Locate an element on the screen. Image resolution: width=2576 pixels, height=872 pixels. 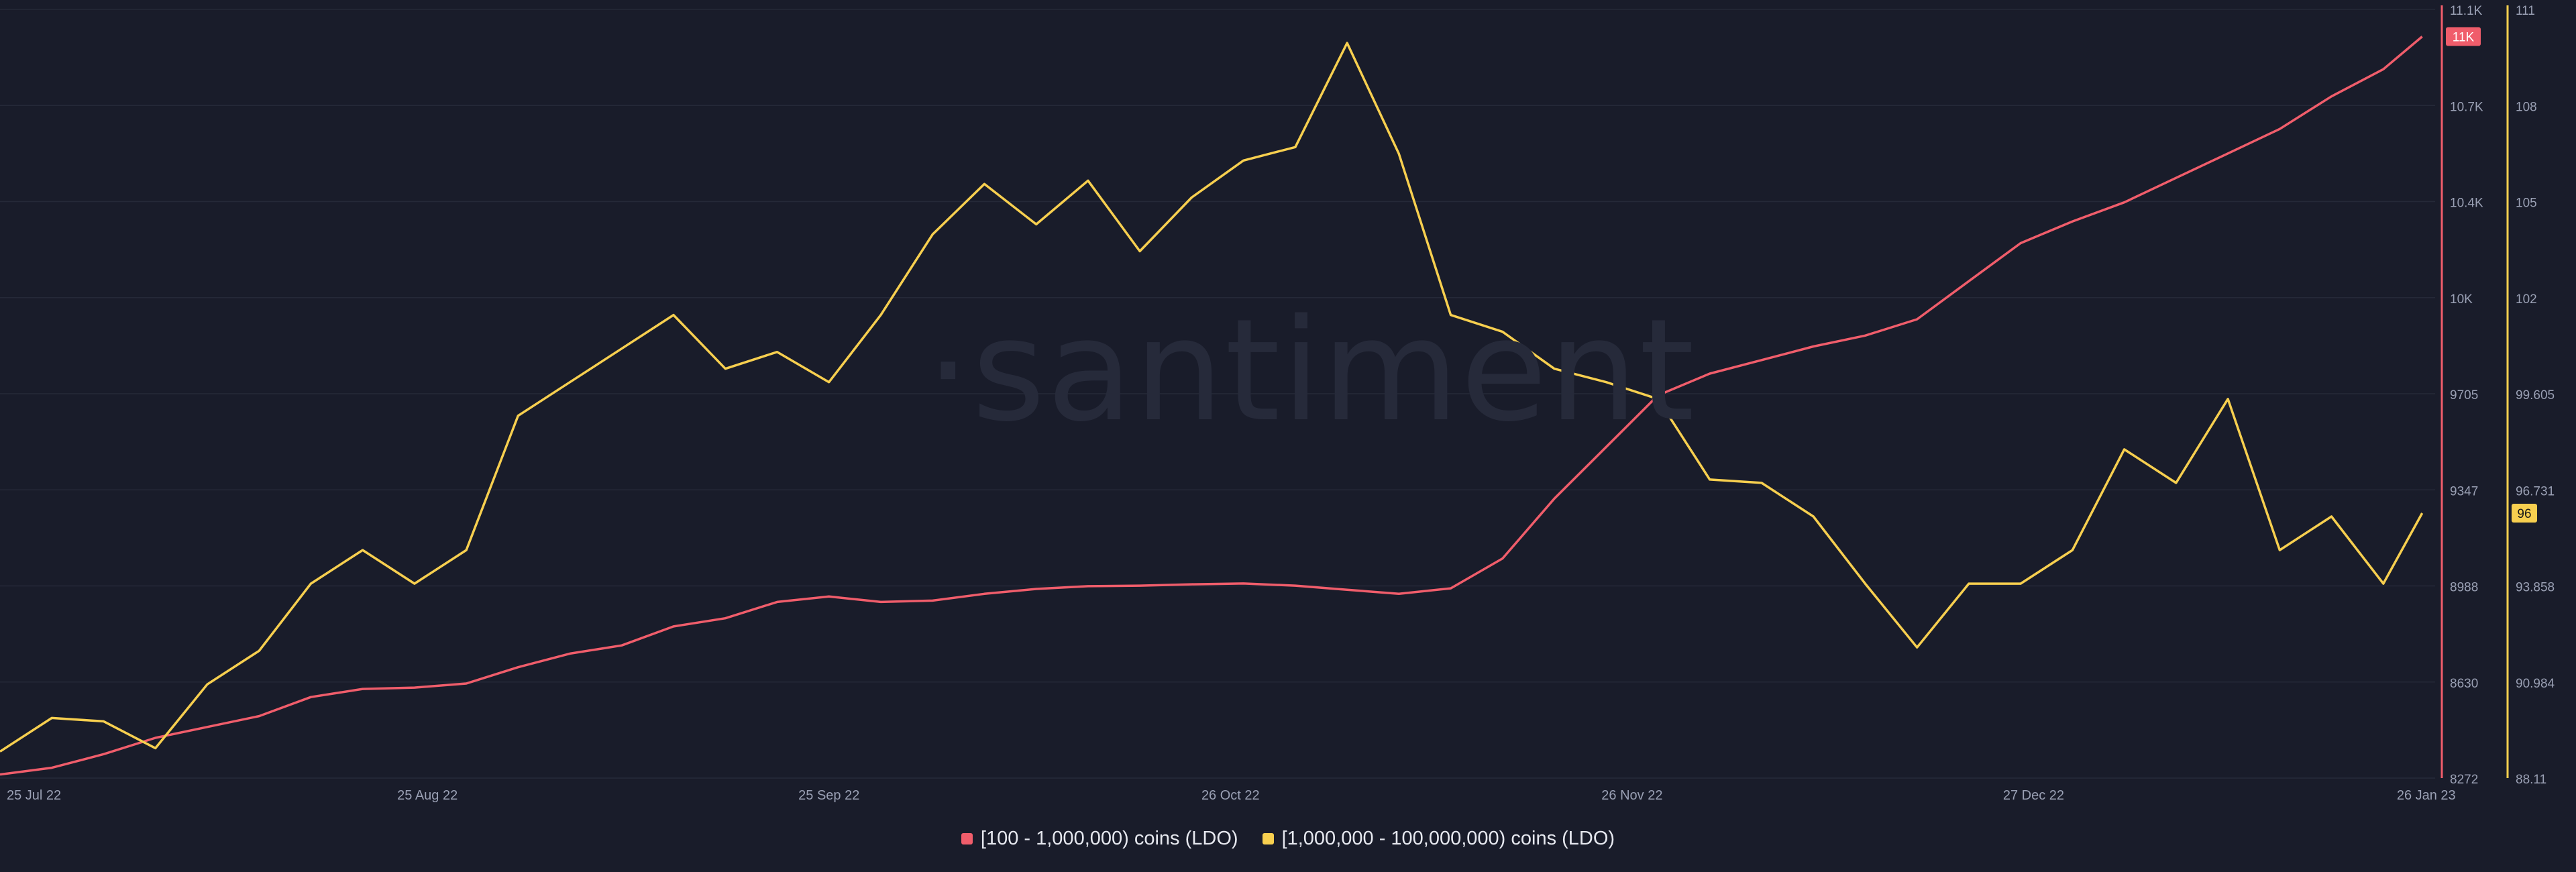
left-y-tick-label: 8988 is located at coordinates (2464, 588).